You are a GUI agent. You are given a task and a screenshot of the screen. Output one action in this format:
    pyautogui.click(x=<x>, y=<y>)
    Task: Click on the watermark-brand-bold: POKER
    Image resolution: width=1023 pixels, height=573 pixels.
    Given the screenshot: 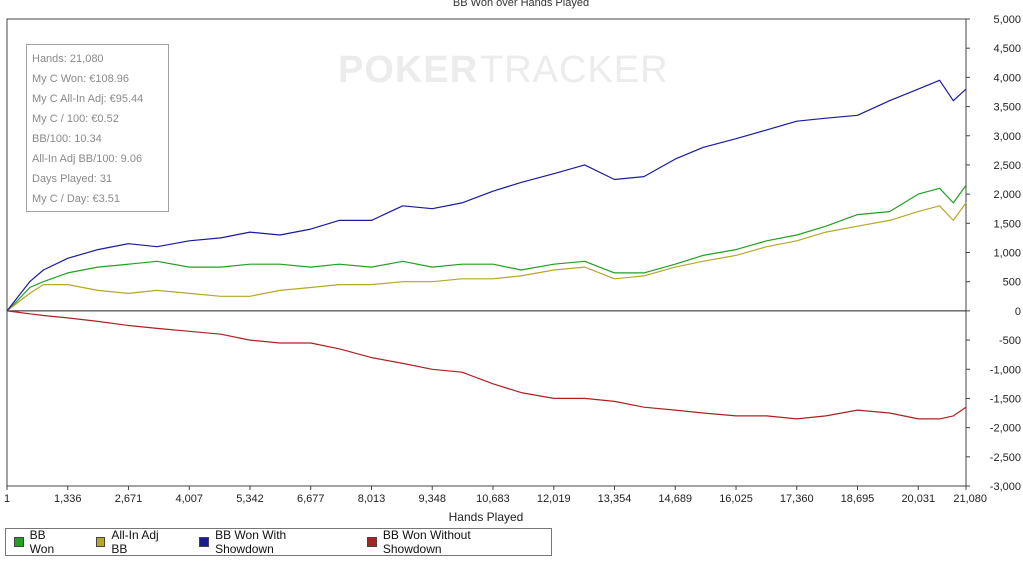 What is the action you would take?
    pyautogui.click(x=408, y=70)
    